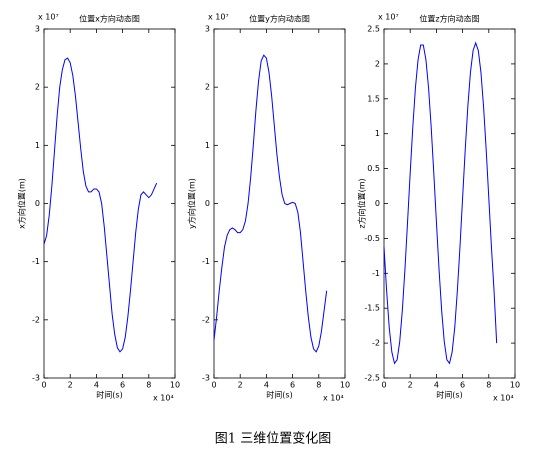  I want to click on y-tick-label: 2.5, so click(373, 29).